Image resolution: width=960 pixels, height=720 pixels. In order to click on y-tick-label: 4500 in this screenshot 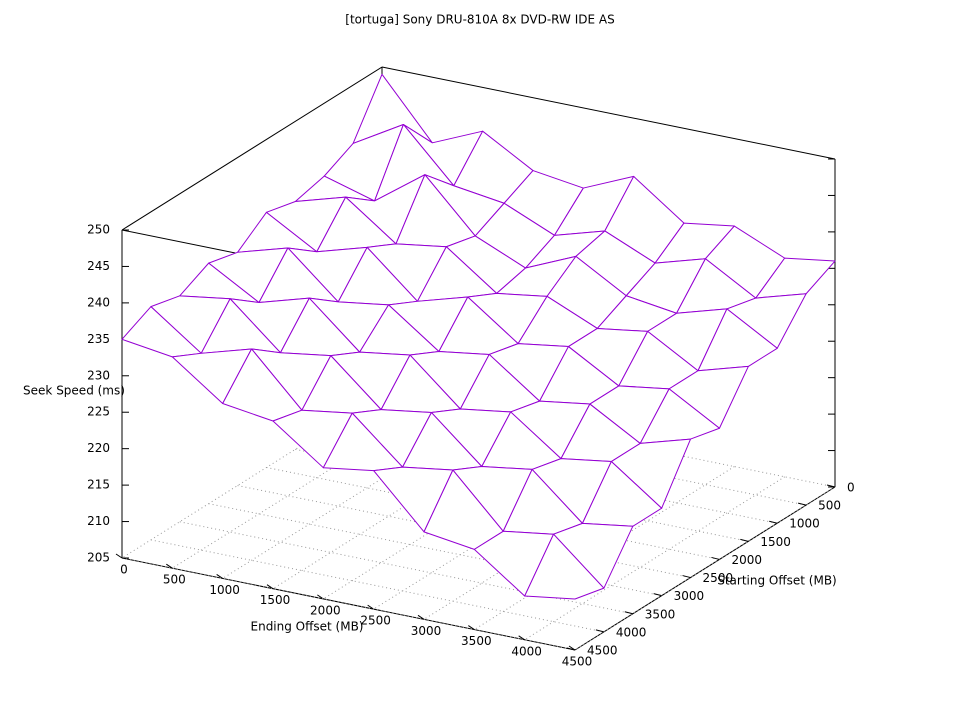, I will do `click(602, 651)`.